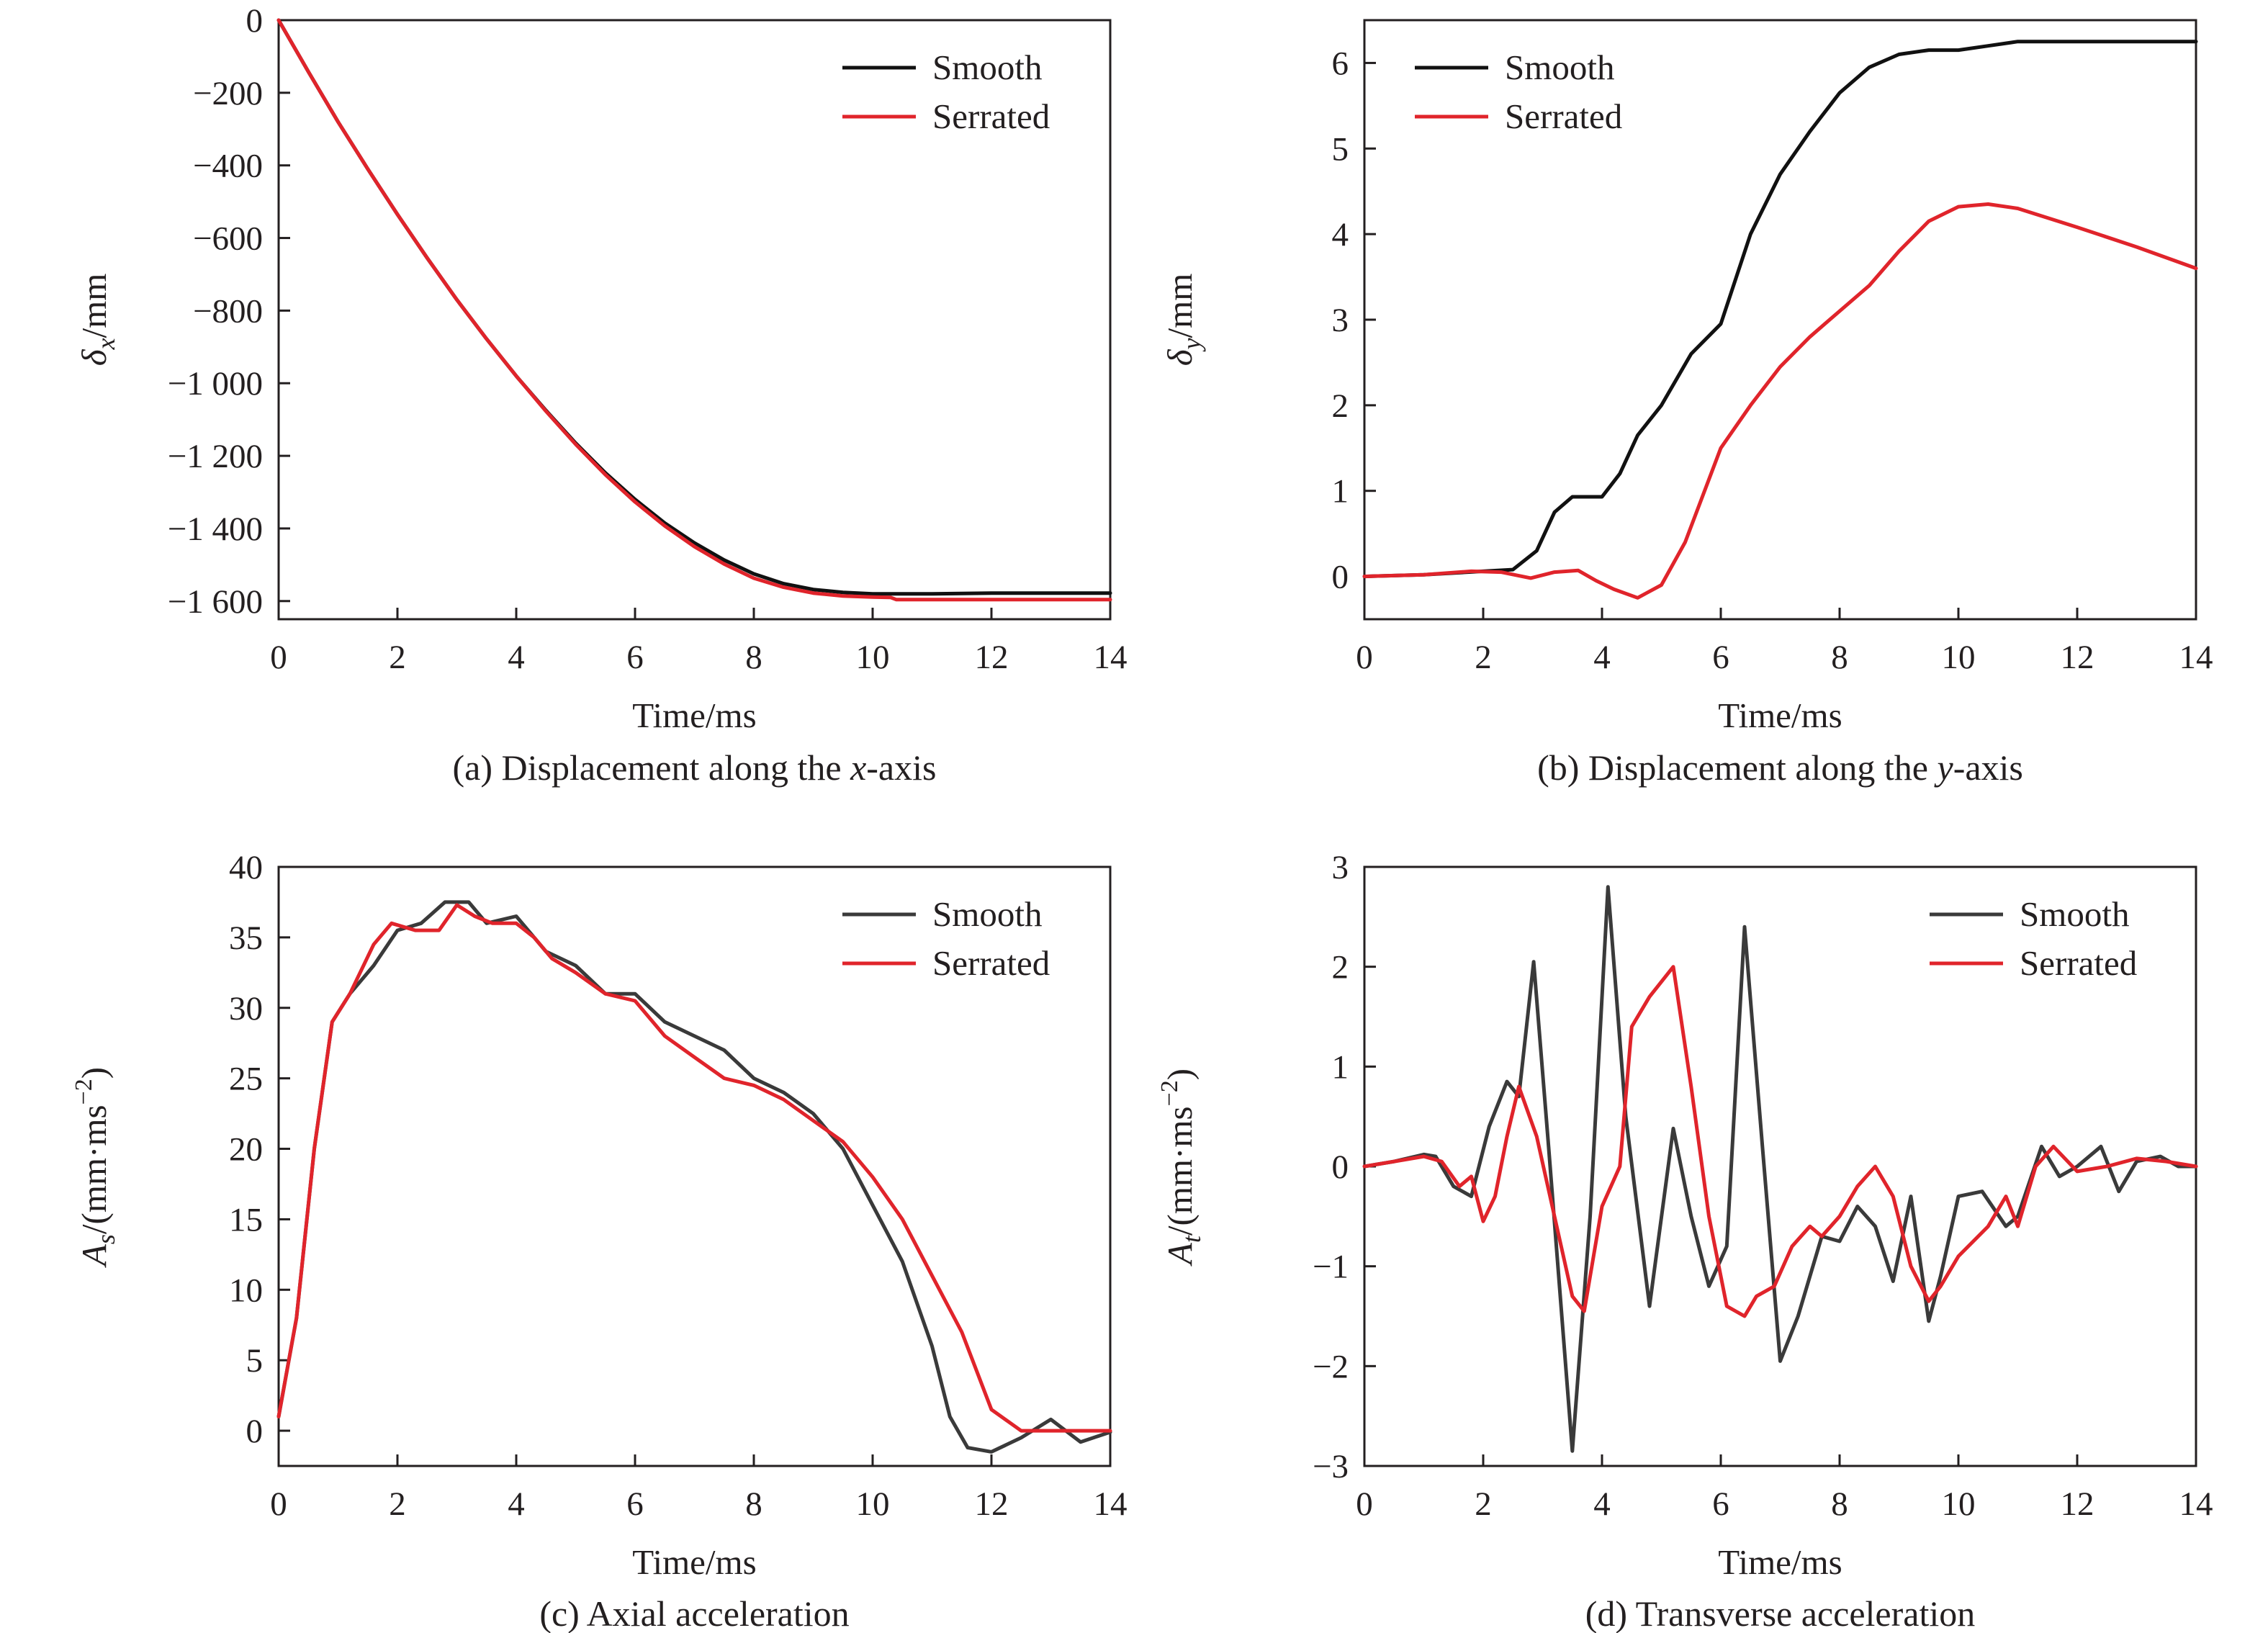 This screenshot has height=1633, width=2268. Describe the element at coordinates (246, 1079) in the screenshot. I see `y-tick-label: 25` at that location.